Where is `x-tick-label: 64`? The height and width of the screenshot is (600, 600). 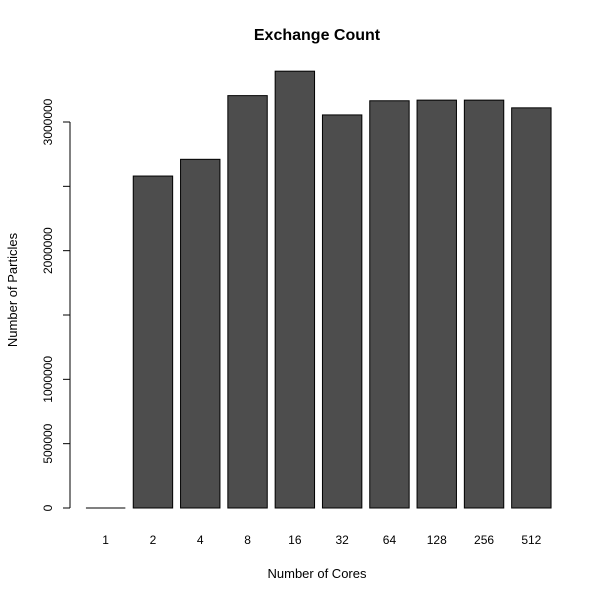
x-tick-label: 64 is located at coordinates (390, 540).